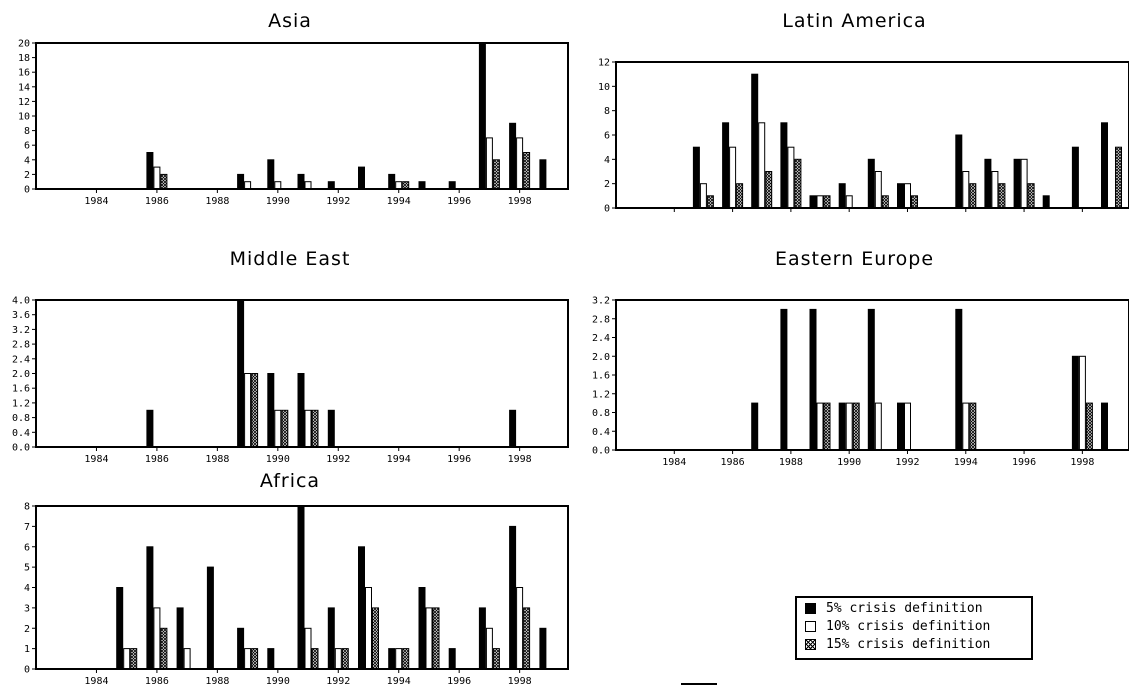 This screenshot has width=1129, height=700. I want to click on bar-bar-black-1997, so click(482, 638).